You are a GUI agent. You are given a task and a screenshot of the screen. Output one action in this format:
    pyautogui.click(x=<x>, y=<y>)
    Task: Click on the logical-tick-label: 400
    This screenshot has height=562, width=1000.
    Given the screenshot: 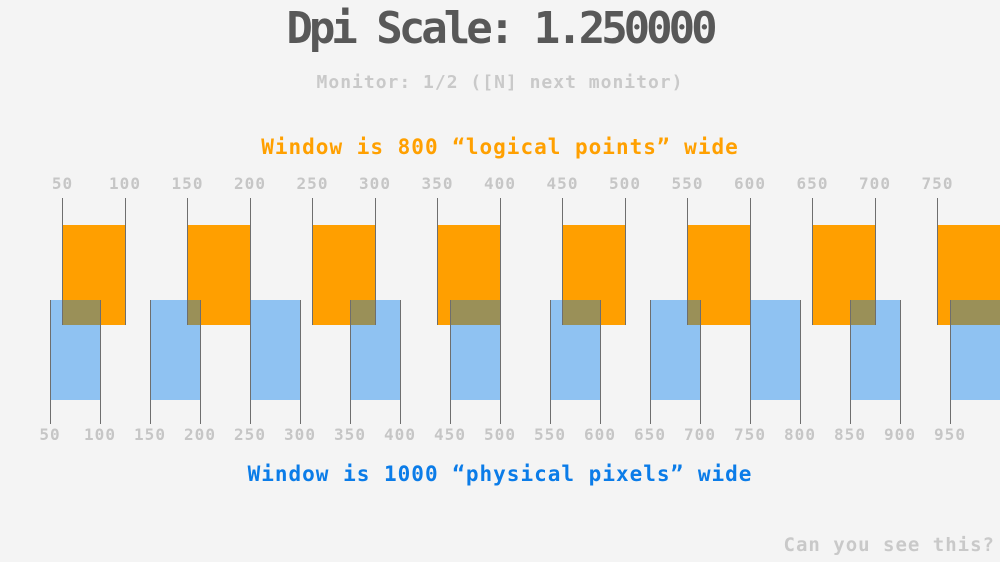 What is the action you would take?
    pyautogui.click(x=500, y=183)
    